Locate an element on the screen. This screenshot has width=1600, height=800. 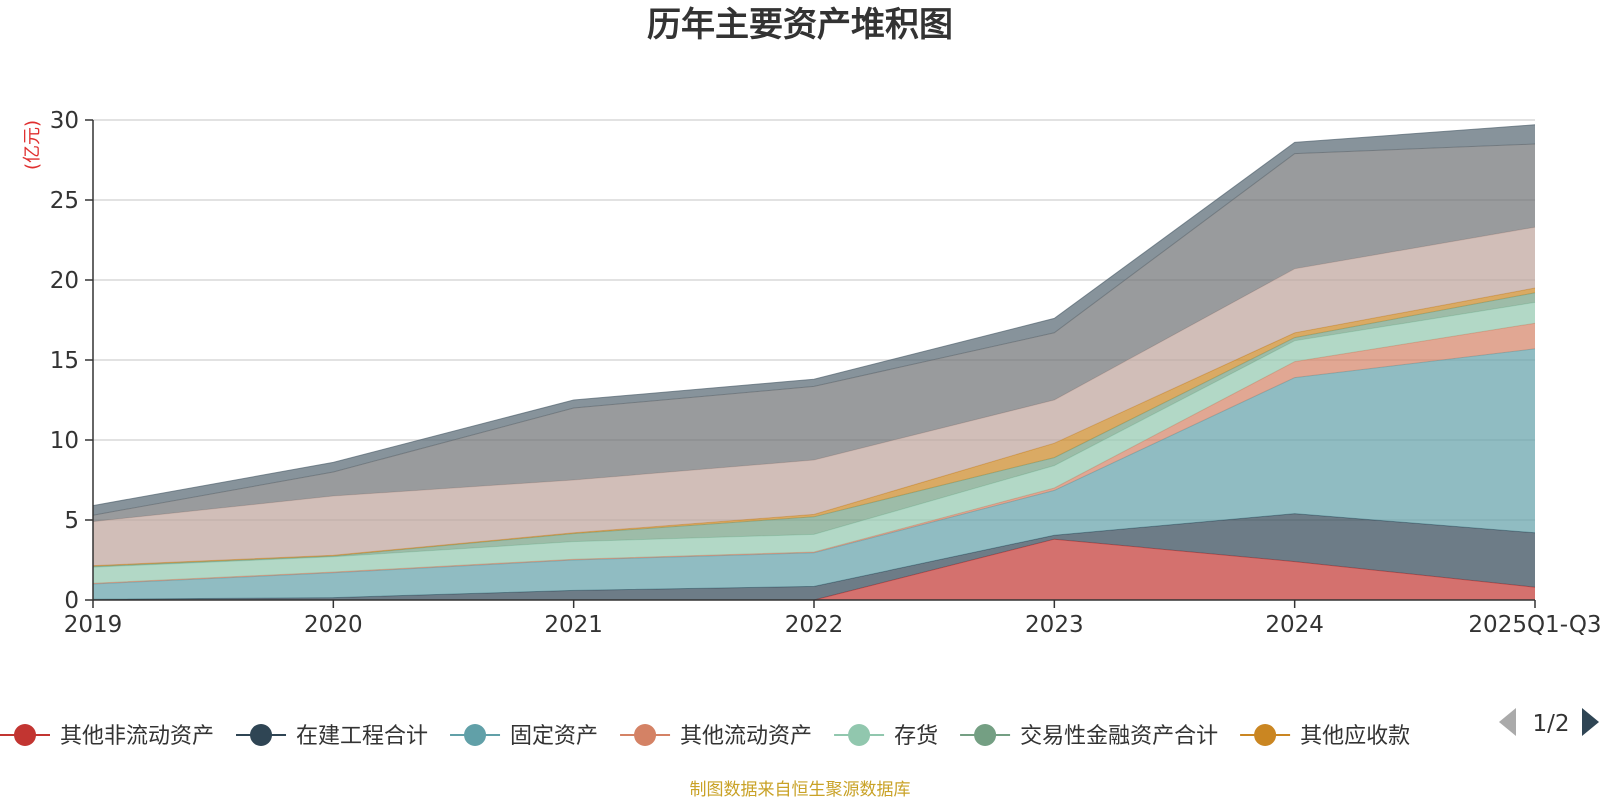
y-tick-label: 10 is located at coordinates (64, 441).